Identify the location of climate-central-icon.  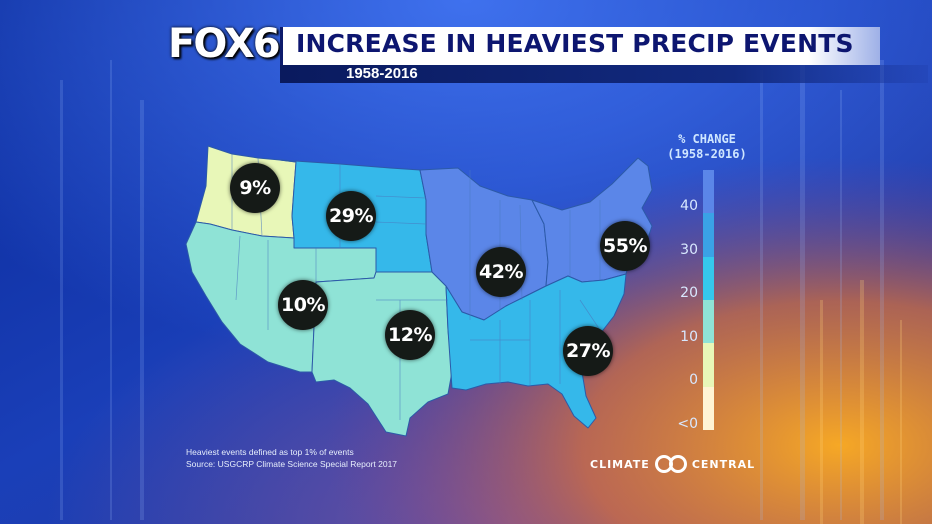
(670, 464).